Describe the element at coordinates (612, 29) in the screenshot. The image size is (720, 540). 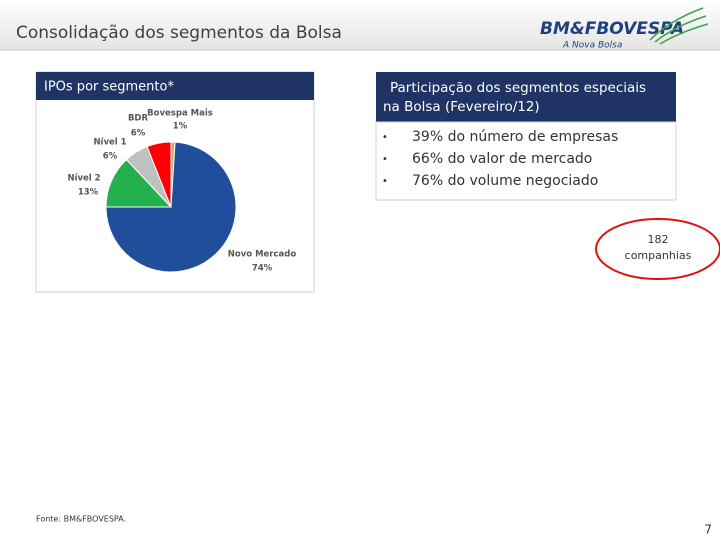
I see `logo: BM&FBOVESPA` at that location.